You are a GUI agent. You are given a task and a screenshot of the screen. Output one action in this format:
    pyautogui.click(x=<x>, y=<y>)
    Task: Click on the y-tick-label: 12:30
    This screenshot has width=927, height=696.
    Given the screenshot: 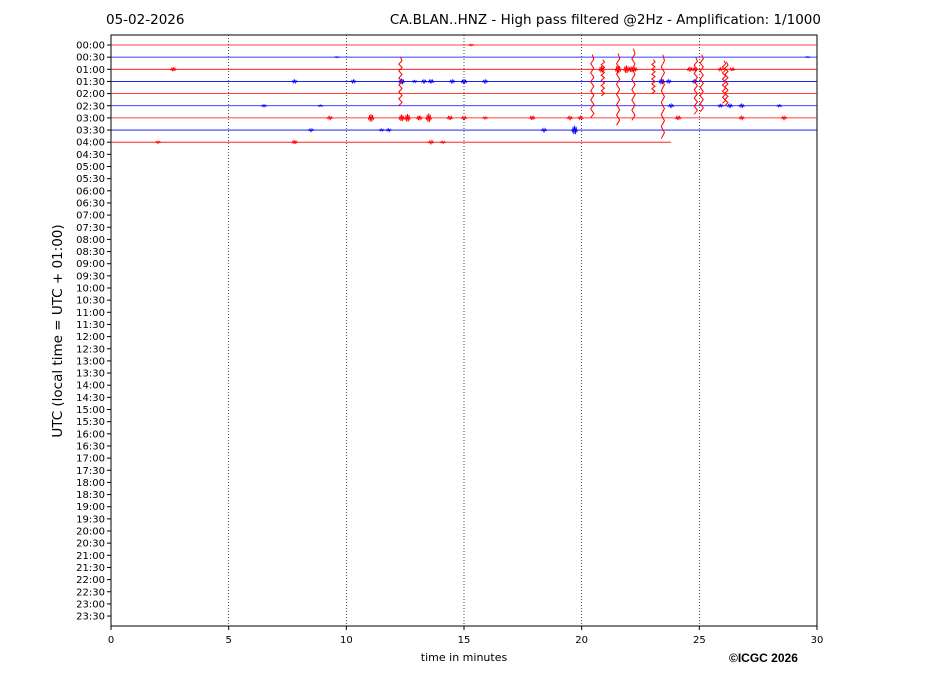 What is the action you would take?
    pyautogui.click(x=90, y=349)
    